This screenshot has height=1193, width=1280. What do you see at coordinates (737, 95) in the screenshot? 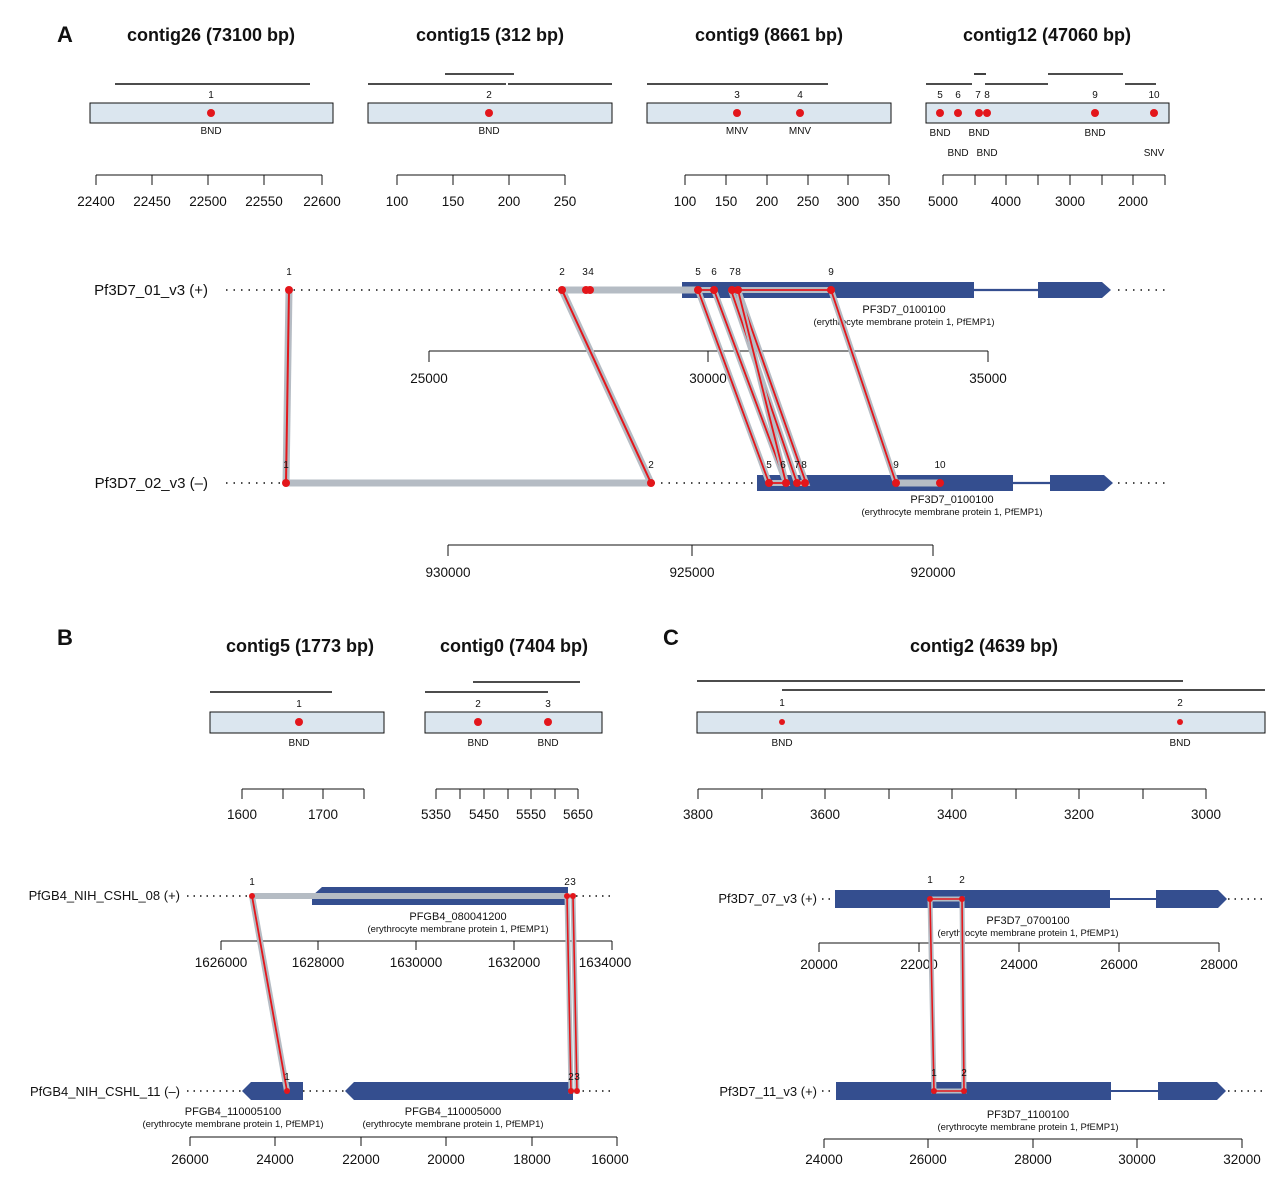
I see `contig9-variant-3-num: 3` at bounding box center [737, 95].